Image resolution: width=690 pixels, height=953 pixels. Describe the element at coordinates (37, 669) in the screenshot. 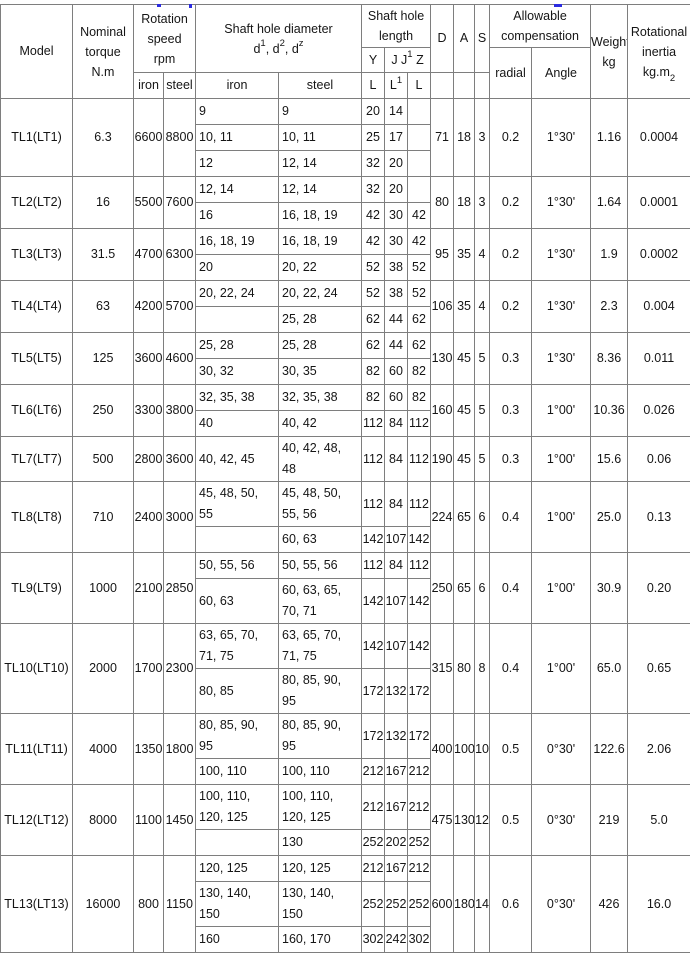

I see `model-cell: TL10(LT10)` at that location.